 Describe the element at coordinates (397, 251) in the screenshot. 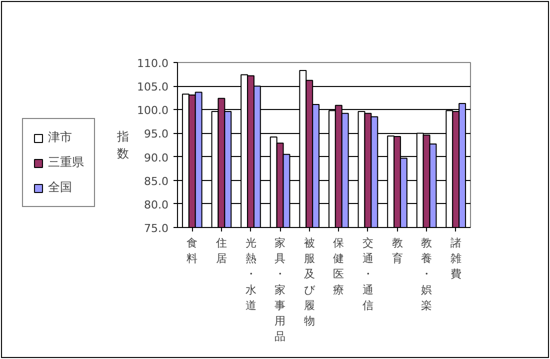

I see `x-tick-label: 教育` at that location.